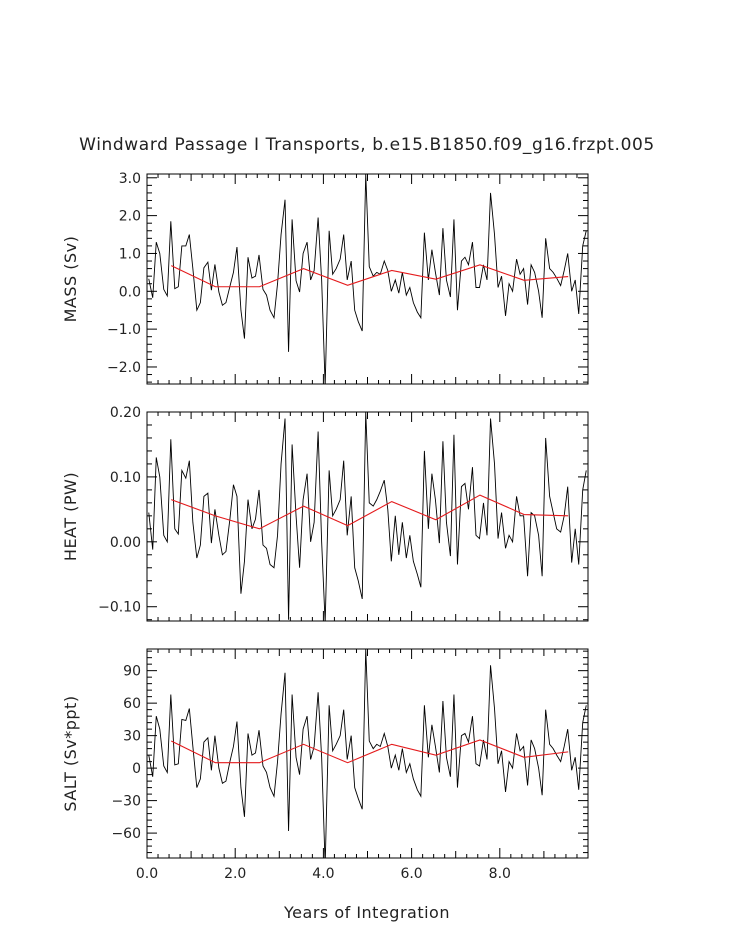  What do you see at coordinates (366, 912) in the screenshot?
I see `x-axis-label: Years of Integration` at bounding box center [366, 912].